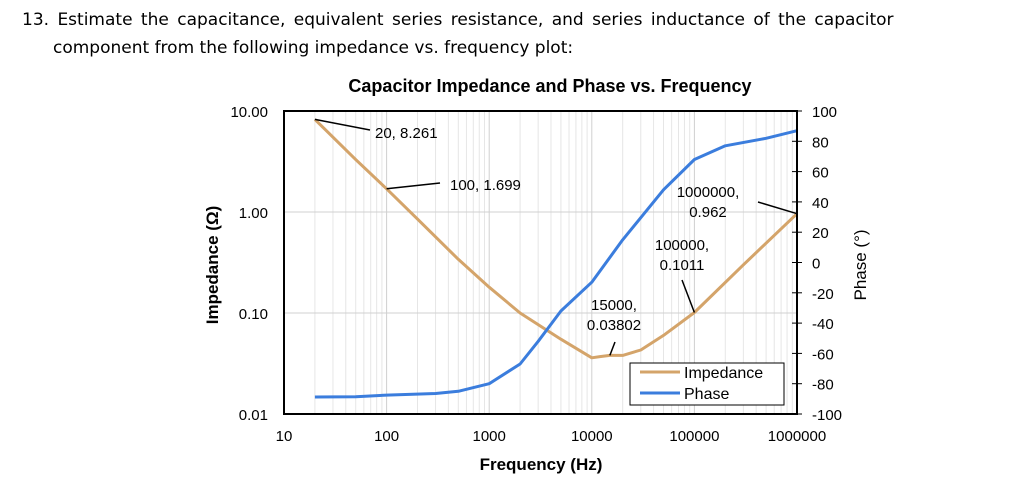 Image resolution: width=1024 pixels, height=484 pixels. I want to click on x-tick-label: 1000000, so click(797, 436).